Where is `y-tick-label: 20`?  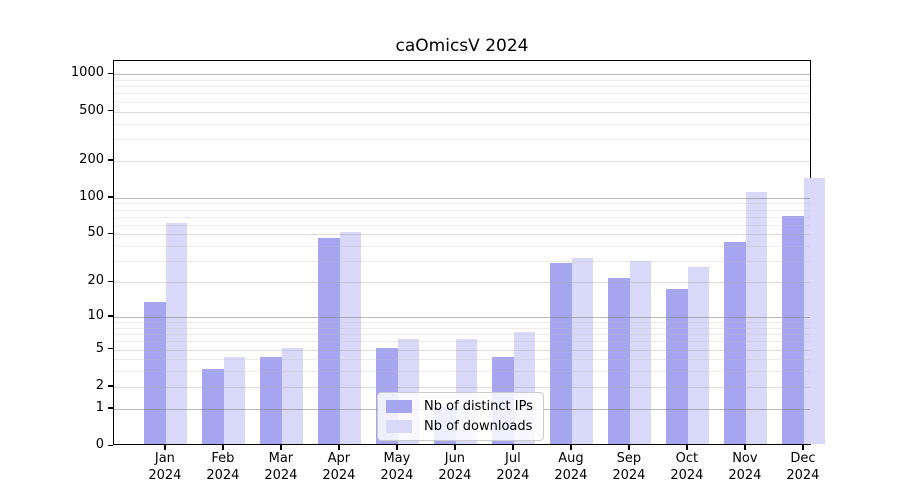 y-tick-label: 20 is located at coordinates (95, 281).